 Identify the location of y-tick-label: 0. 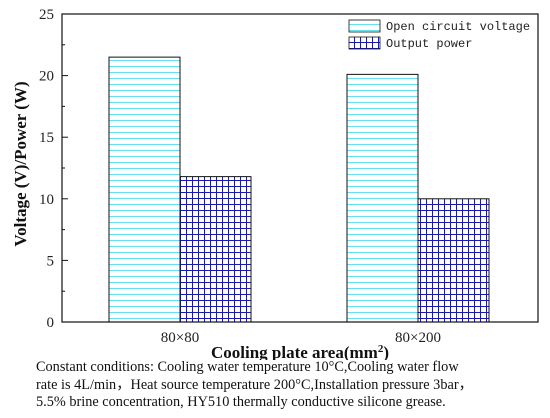
(51, 323).